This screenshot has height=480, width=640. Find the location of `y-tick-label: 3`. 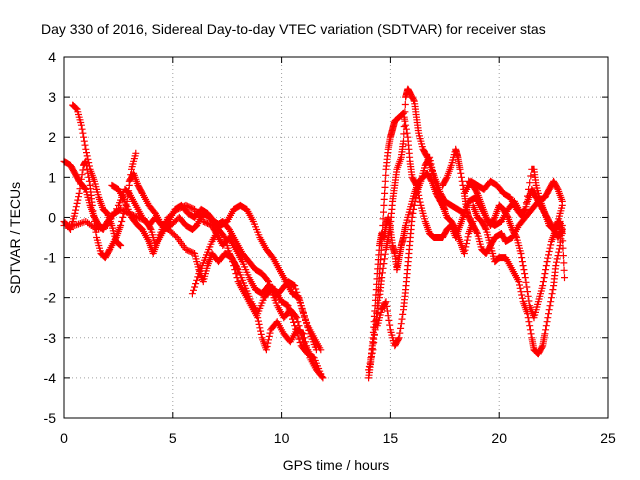

y-tick-label: 3 is located at coordinates (52, 97).